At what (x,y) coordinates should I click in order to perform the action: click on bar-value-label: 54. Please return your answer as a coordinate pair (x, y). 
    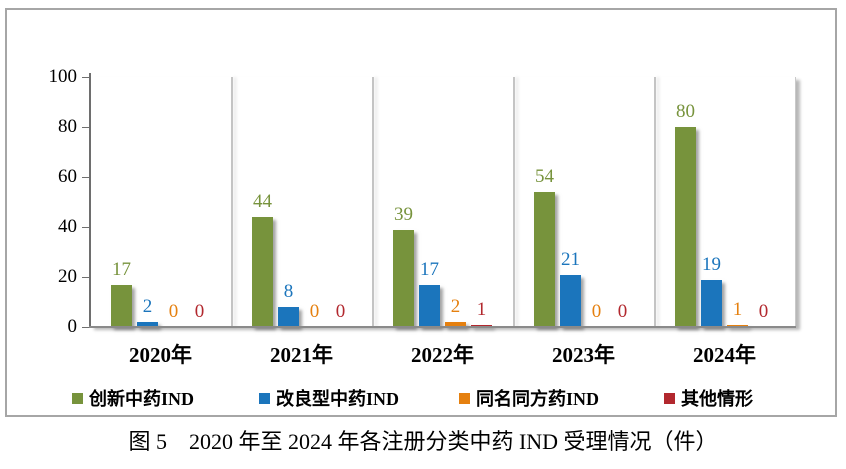
    Looking at the image, I should click on (544, 176).